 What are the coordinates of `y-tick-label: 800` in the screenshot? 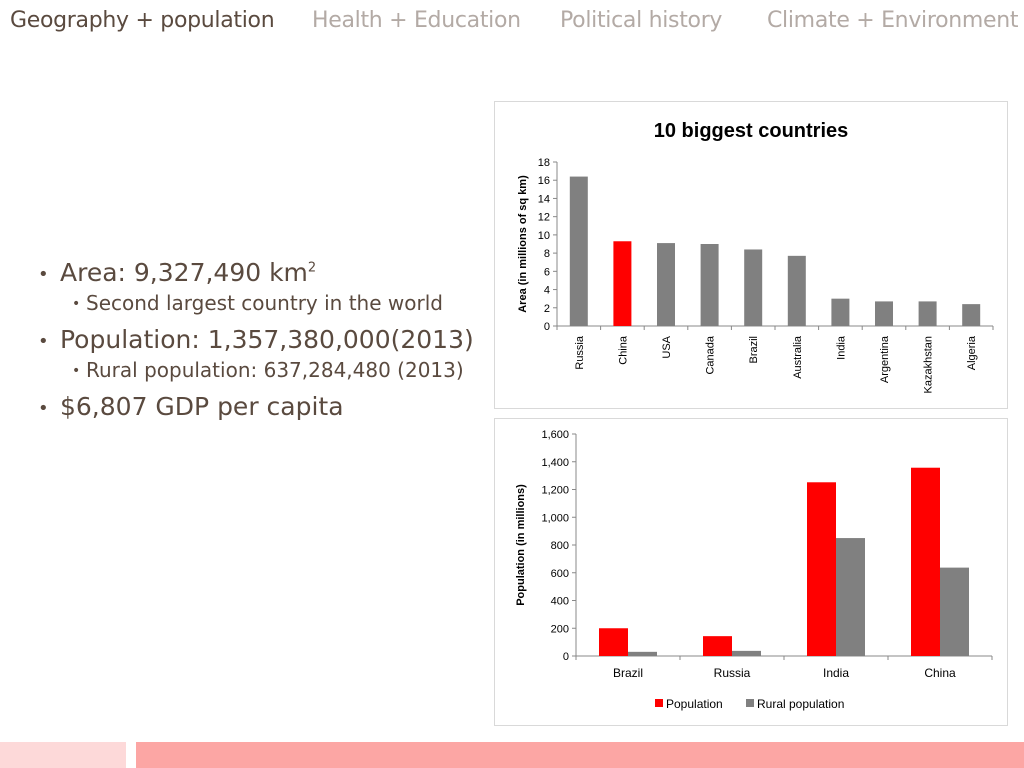 It's located at (560, 546).